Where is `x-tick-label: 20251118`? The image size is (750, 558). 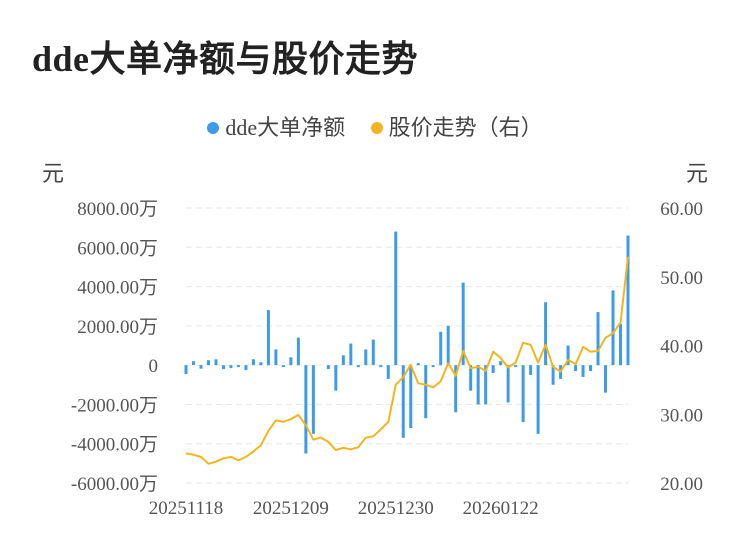
x-tick-label: 20251118 is located at coordinates (186, 508).